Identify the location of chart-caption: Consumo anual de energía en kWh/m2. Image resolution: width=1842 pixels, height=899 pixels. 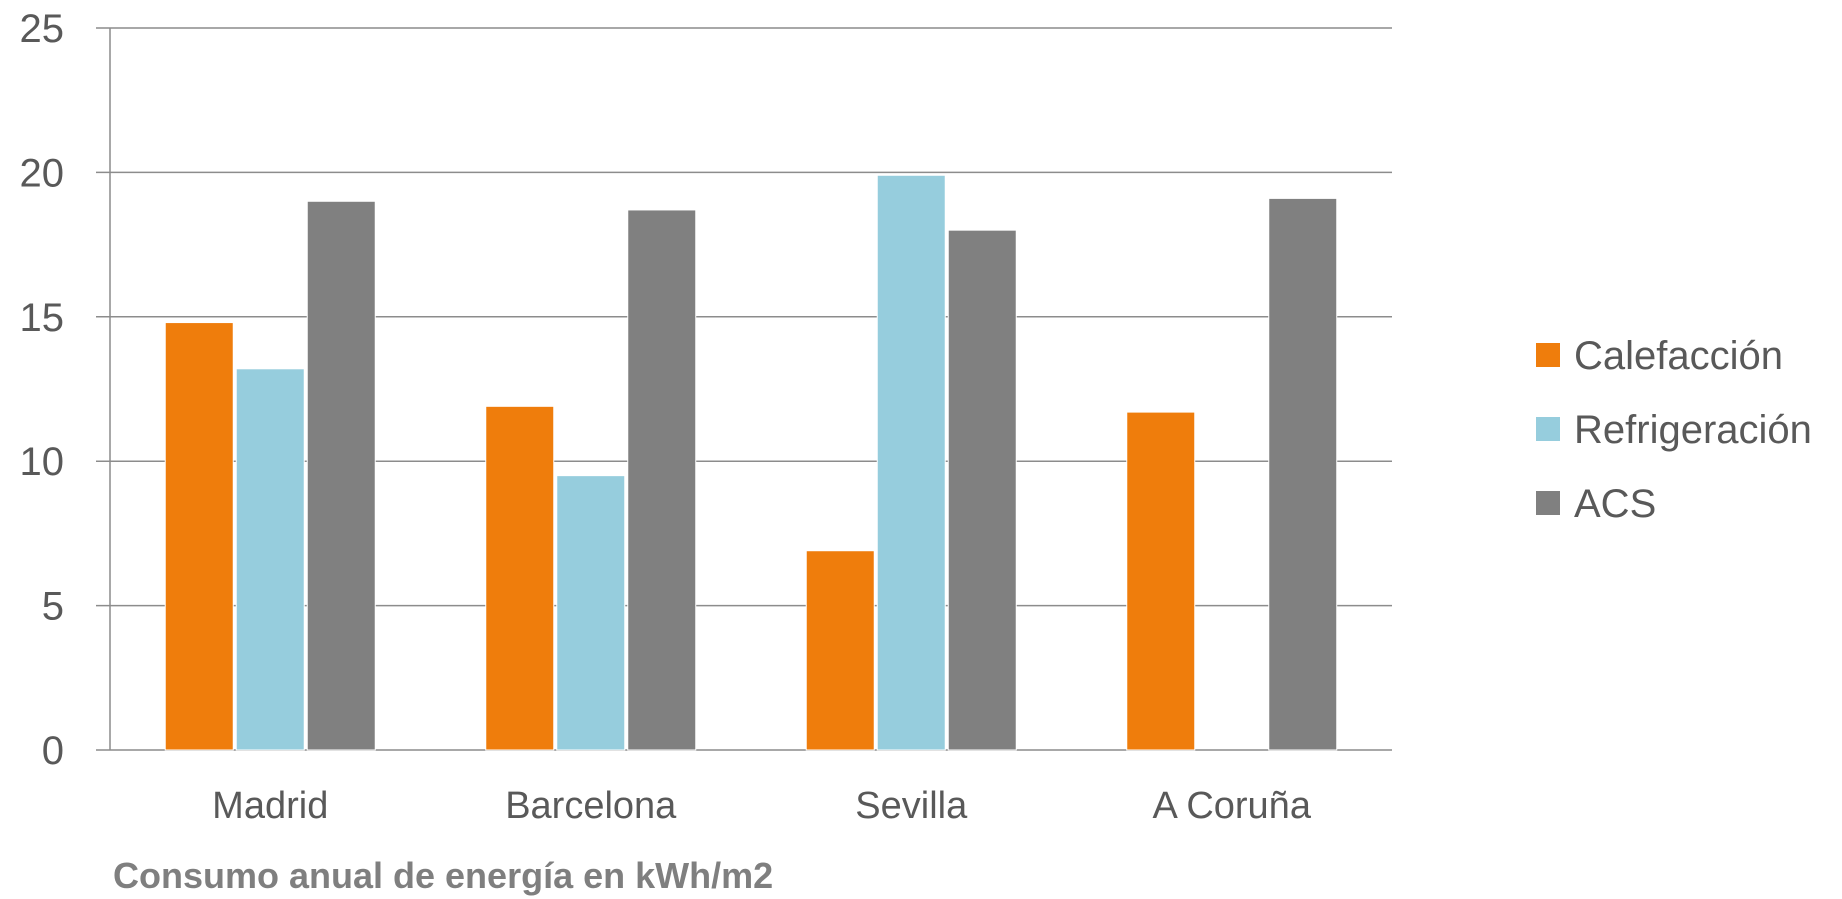
(443, 875).